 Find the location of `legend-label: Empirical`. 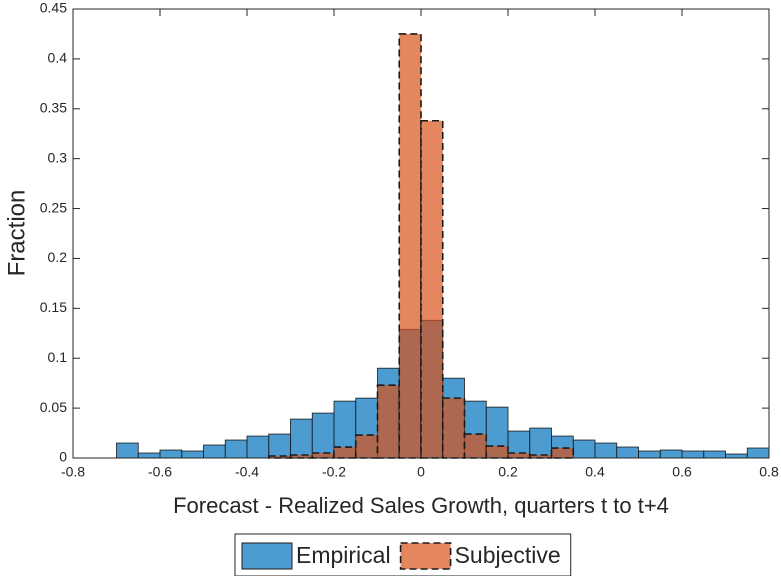

legend-label: Empirical is located at coordinates (343, 555).